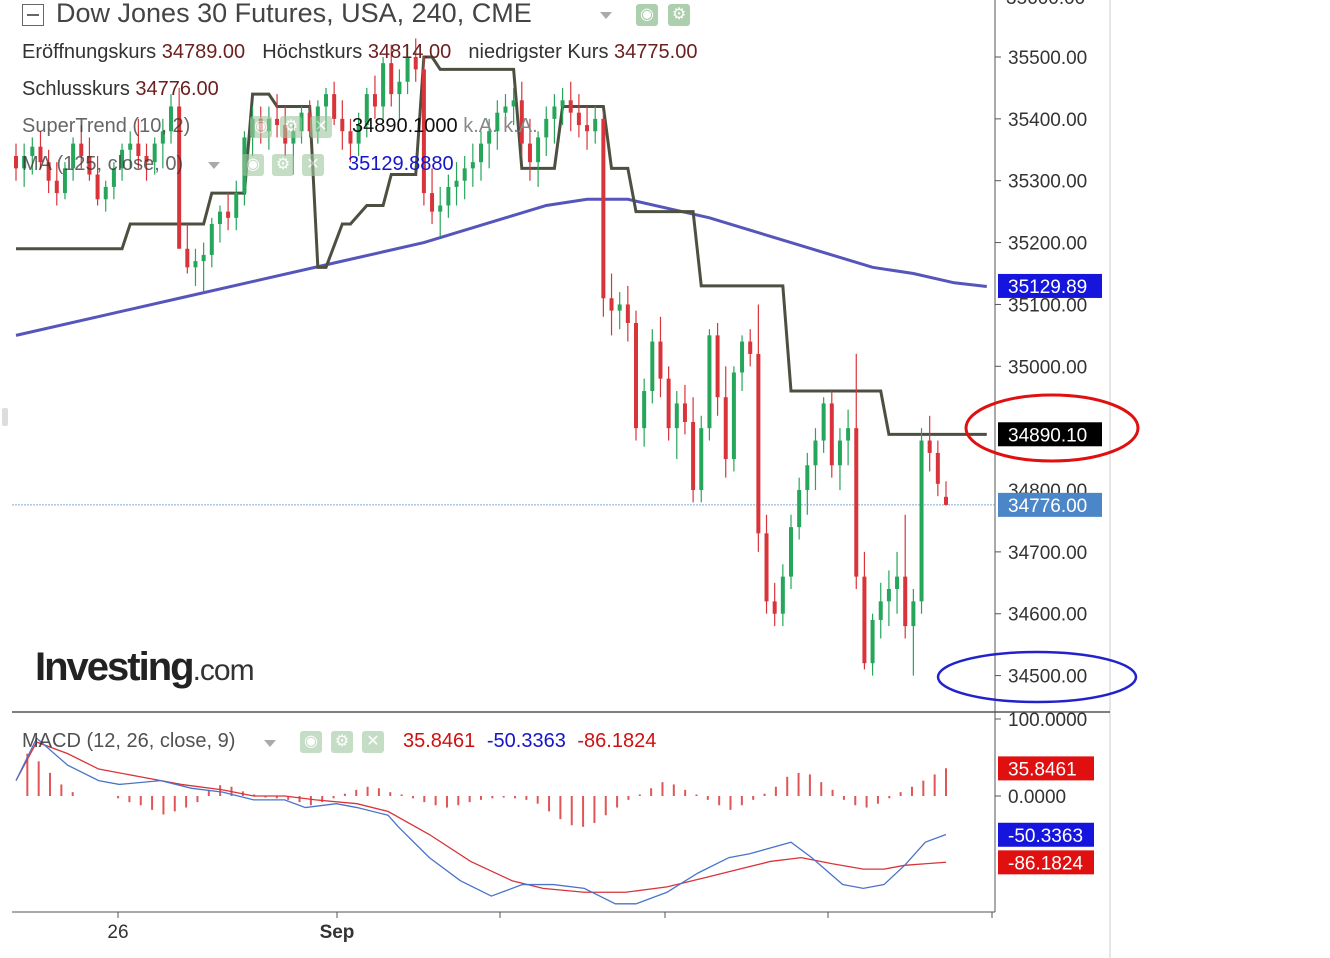  I want to click on supertrend-label: SuperTrend (10, 2), so click(106, 126).